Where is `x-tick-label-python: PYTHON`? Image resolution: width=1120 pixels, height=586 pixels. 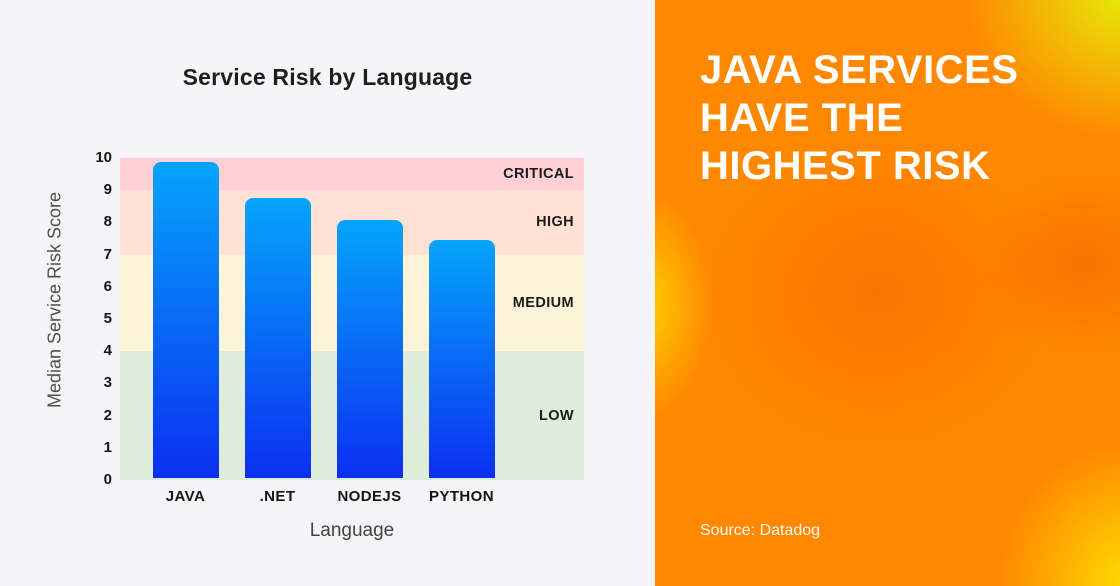 x-tick-label-python: PYTHON is located at coordinates (461, 496).